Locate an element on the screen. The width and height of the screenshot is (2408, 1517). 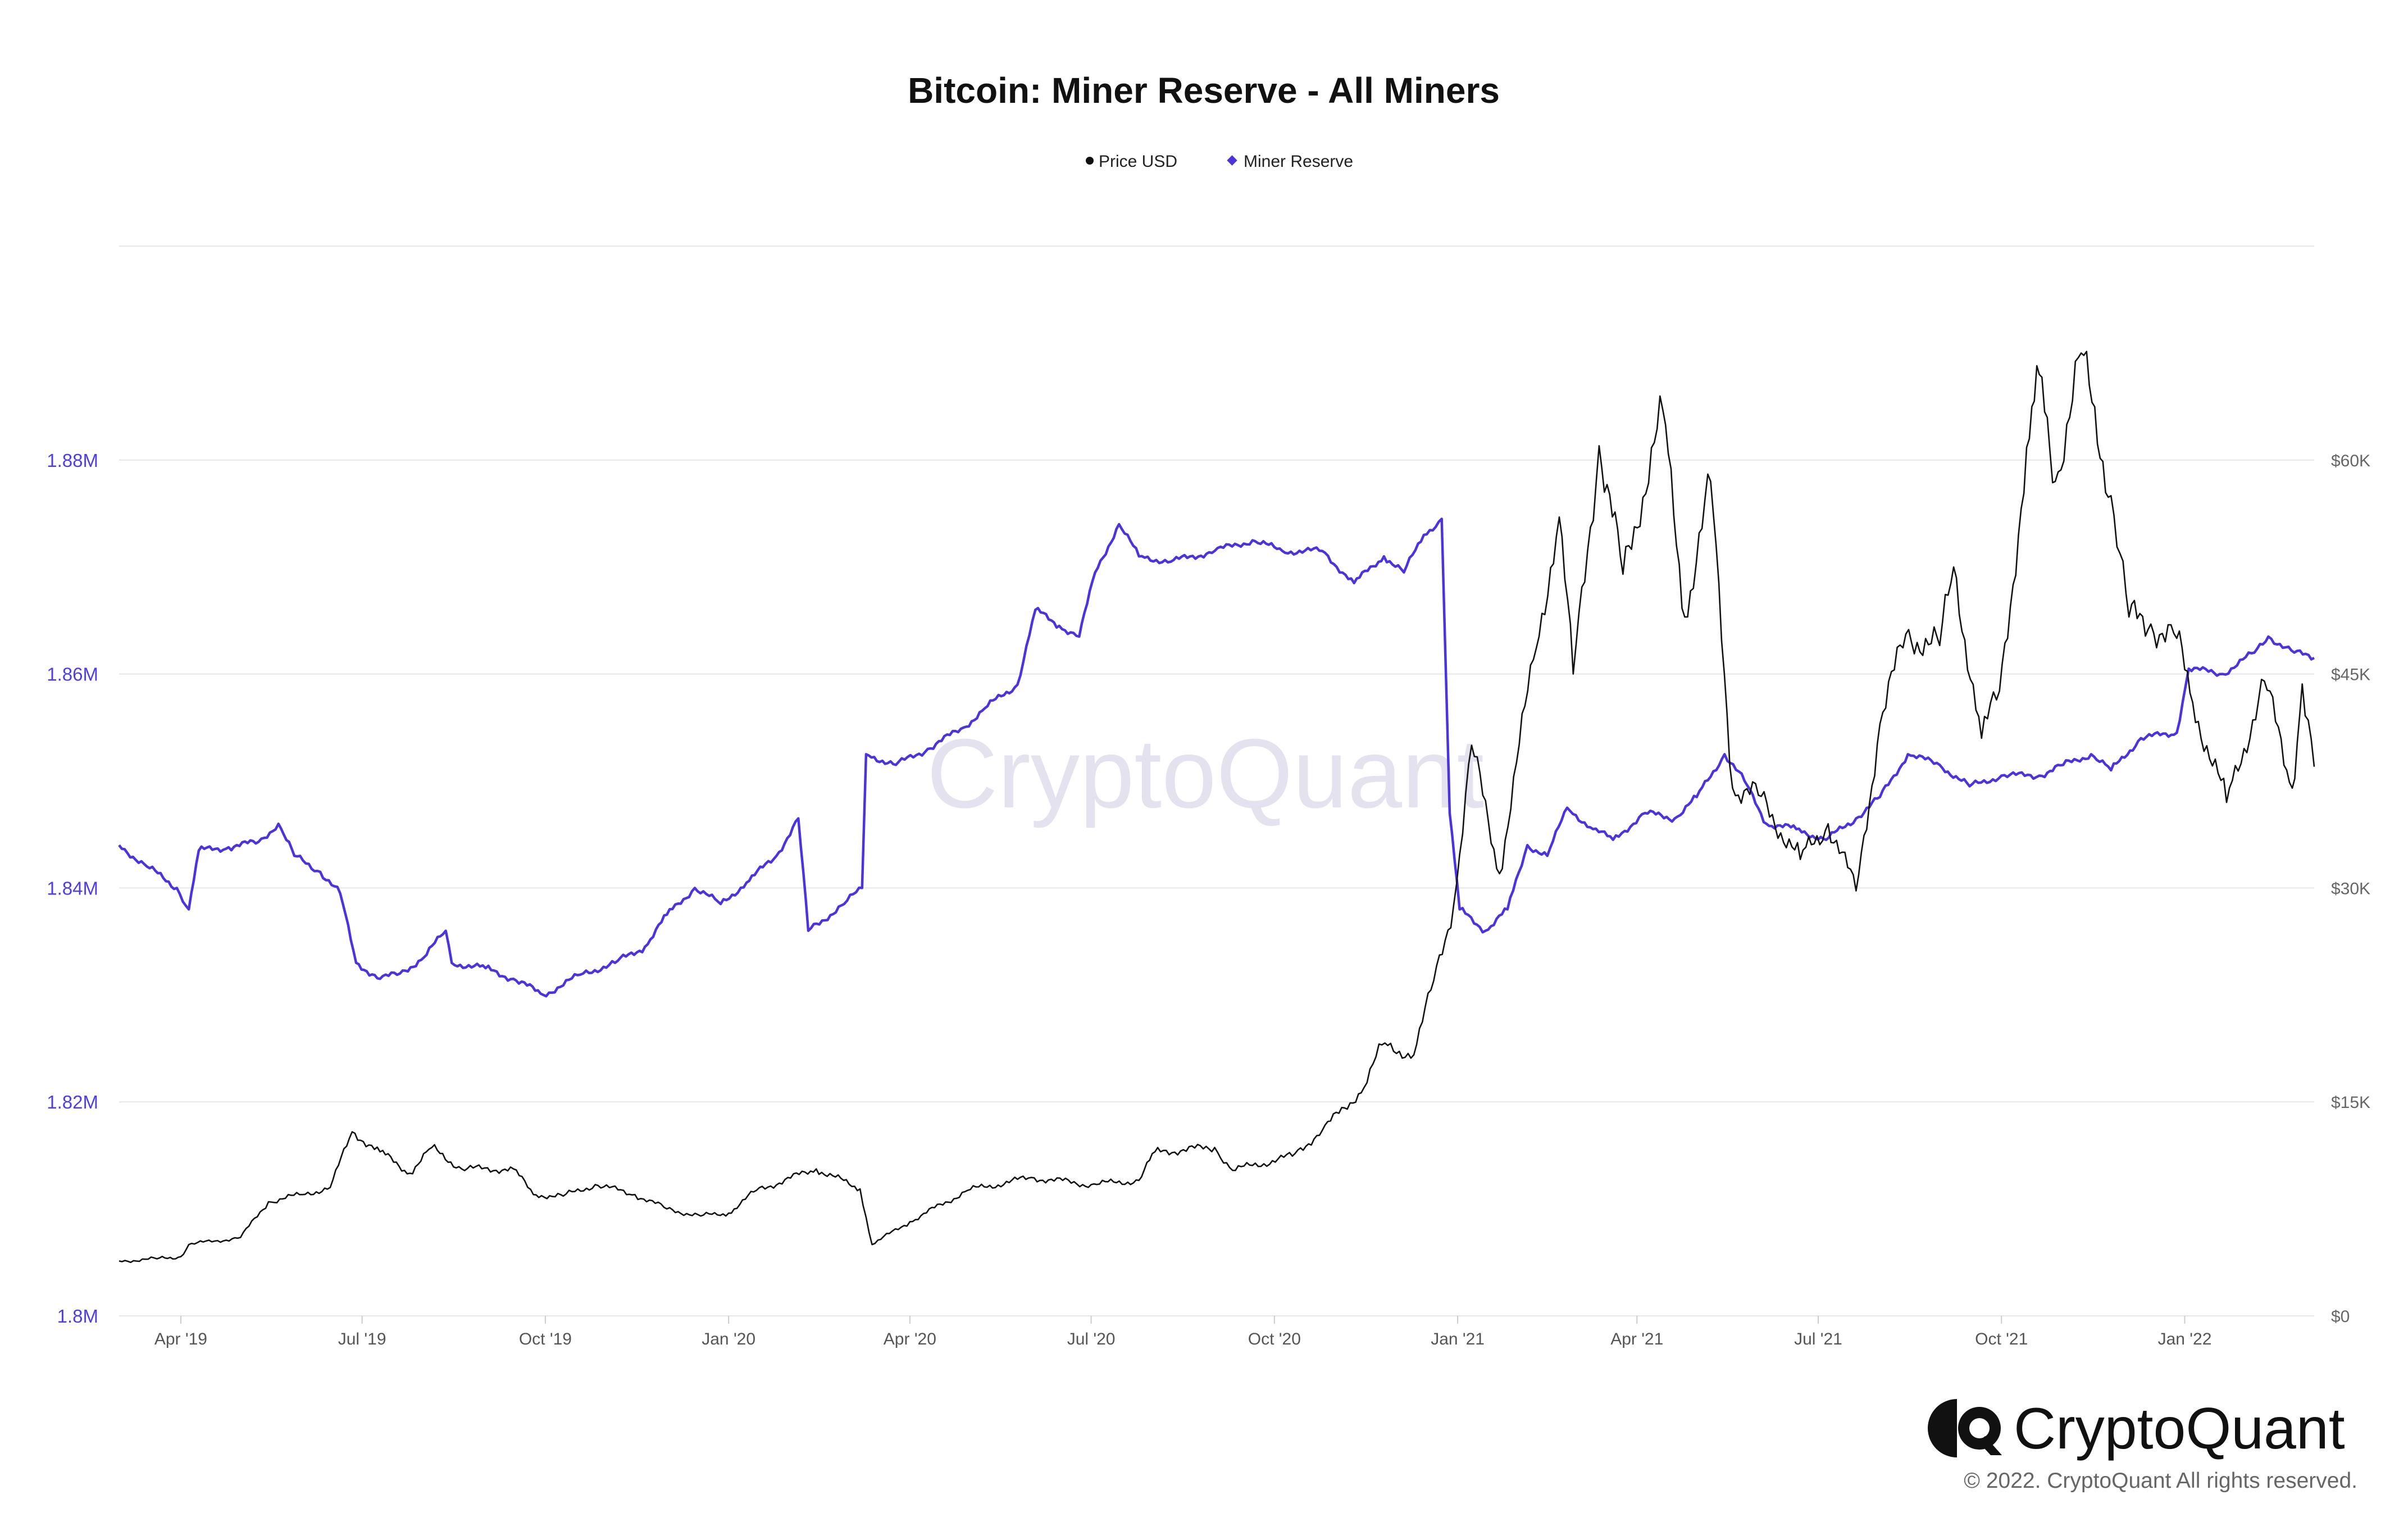
y-axis-right: $0 $15K $30K $45K $60K is located at coordinates (2350, 889).